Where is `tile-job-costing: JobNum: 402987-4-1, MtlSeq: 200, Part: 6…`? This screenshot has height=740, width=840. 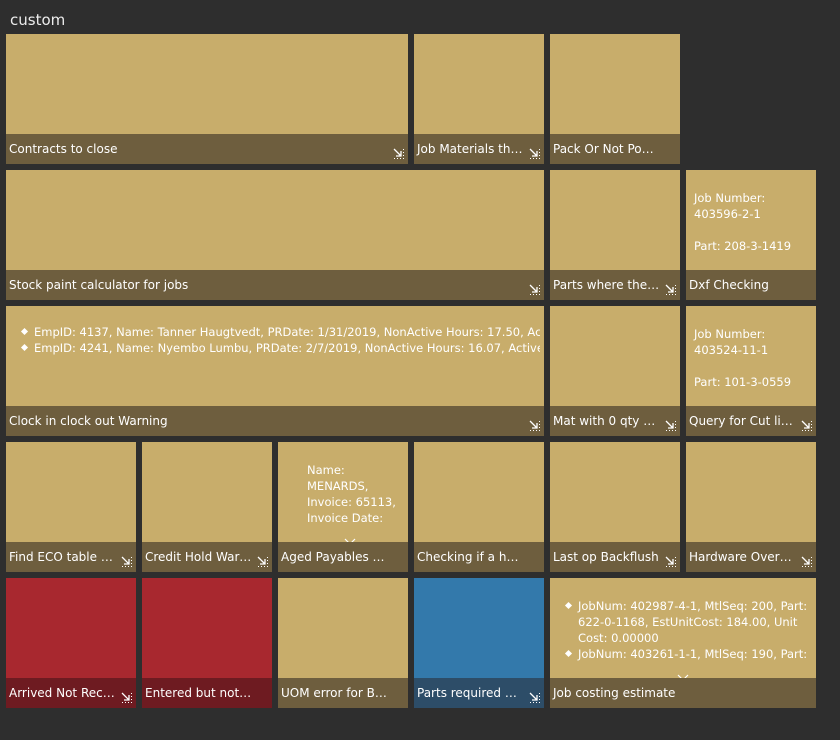 tile-job-costing: JobNum: 402987-4-1, MtlSeq: 200, Part: 6… is located at coordinates (683, 643).